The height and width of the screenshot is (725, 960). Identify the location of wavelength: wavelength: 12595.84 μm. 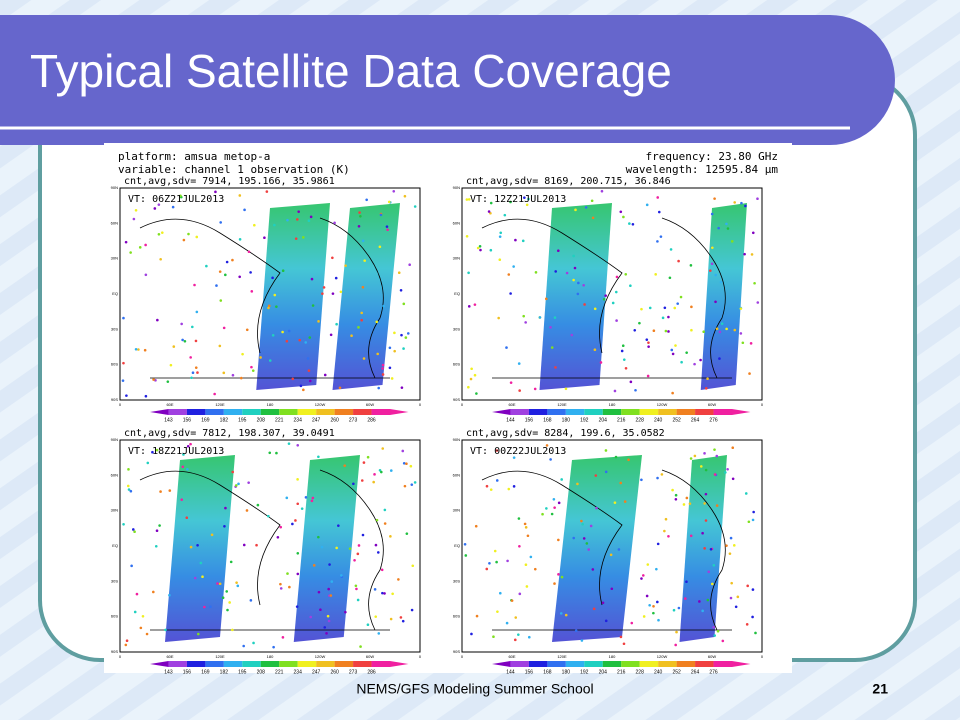
(702, 169).